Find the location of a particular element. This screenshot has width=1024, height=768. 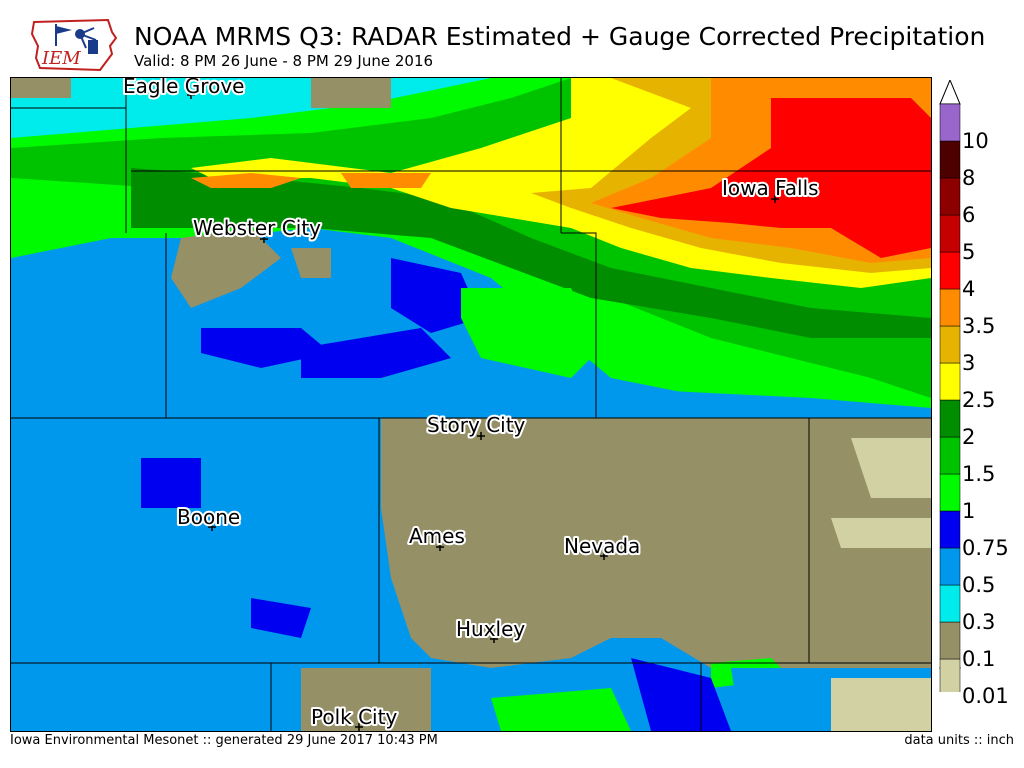

city-story-city: Story City is located at coordinates (476, 425).